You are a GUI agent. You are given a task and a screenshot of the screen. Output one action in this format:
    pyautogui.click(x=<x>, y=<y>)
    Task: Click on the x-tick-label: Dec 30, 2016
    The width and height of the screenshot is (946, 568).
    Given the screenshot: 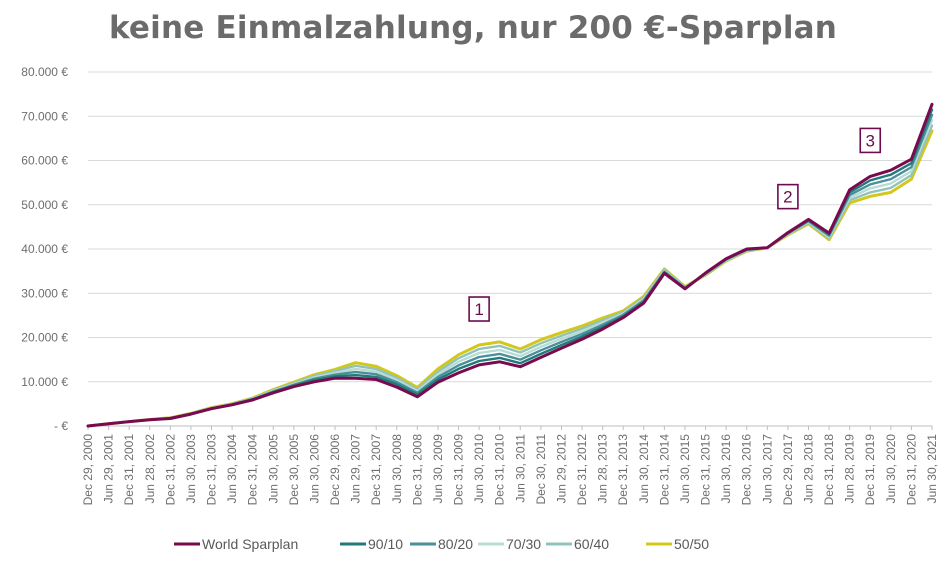 What is the action you would take?
    pyautogui.click(x=747, y=470)
    